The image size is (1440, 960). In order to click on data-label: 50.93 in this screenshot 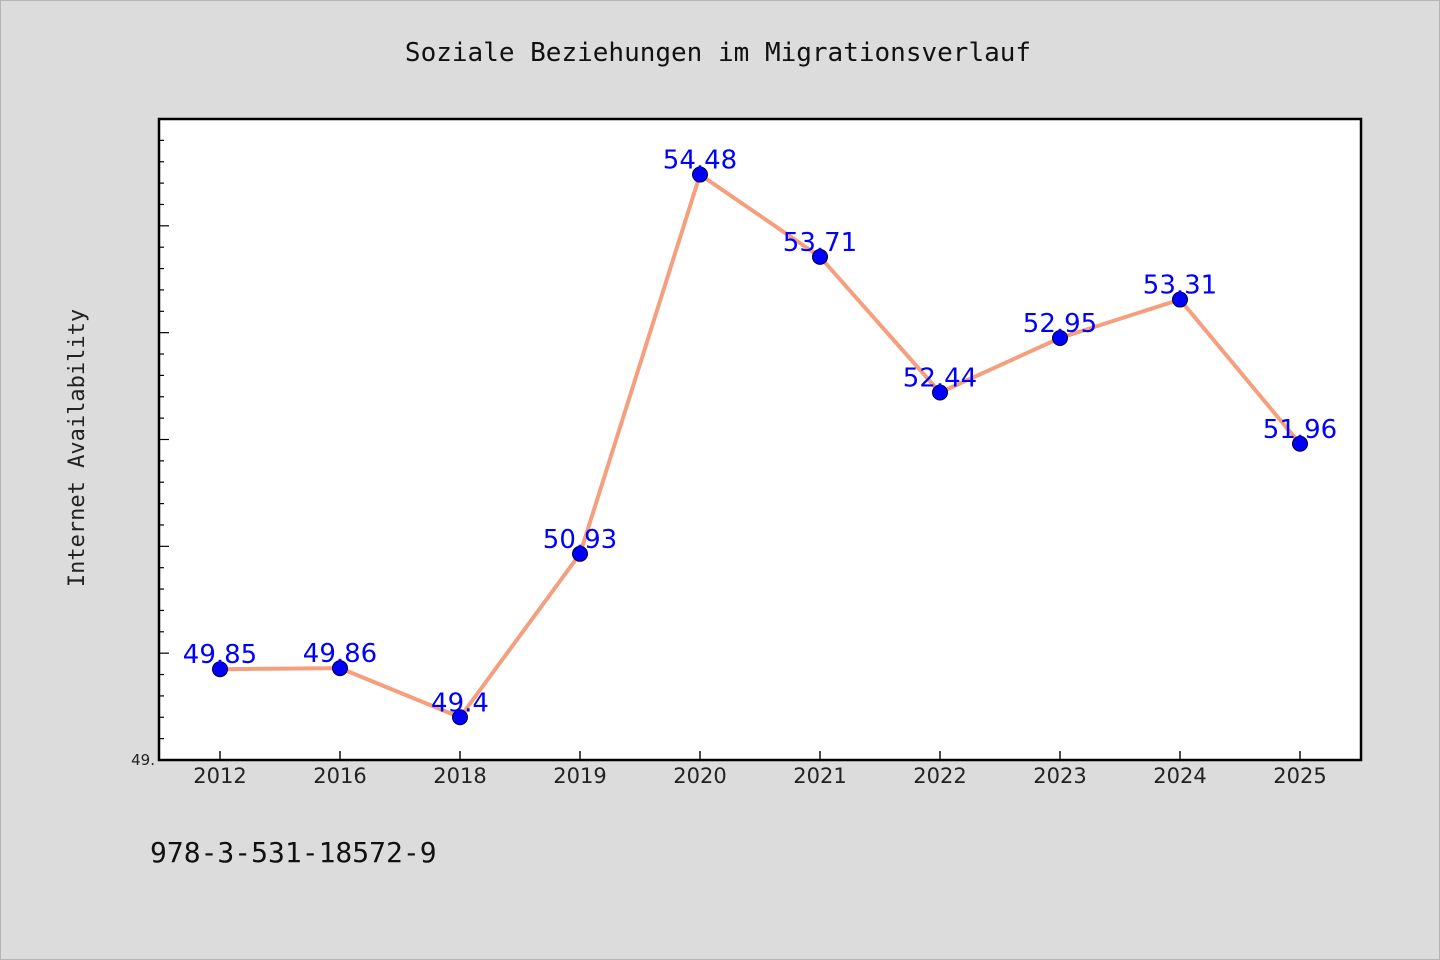, I will do `click(580, 540)`.